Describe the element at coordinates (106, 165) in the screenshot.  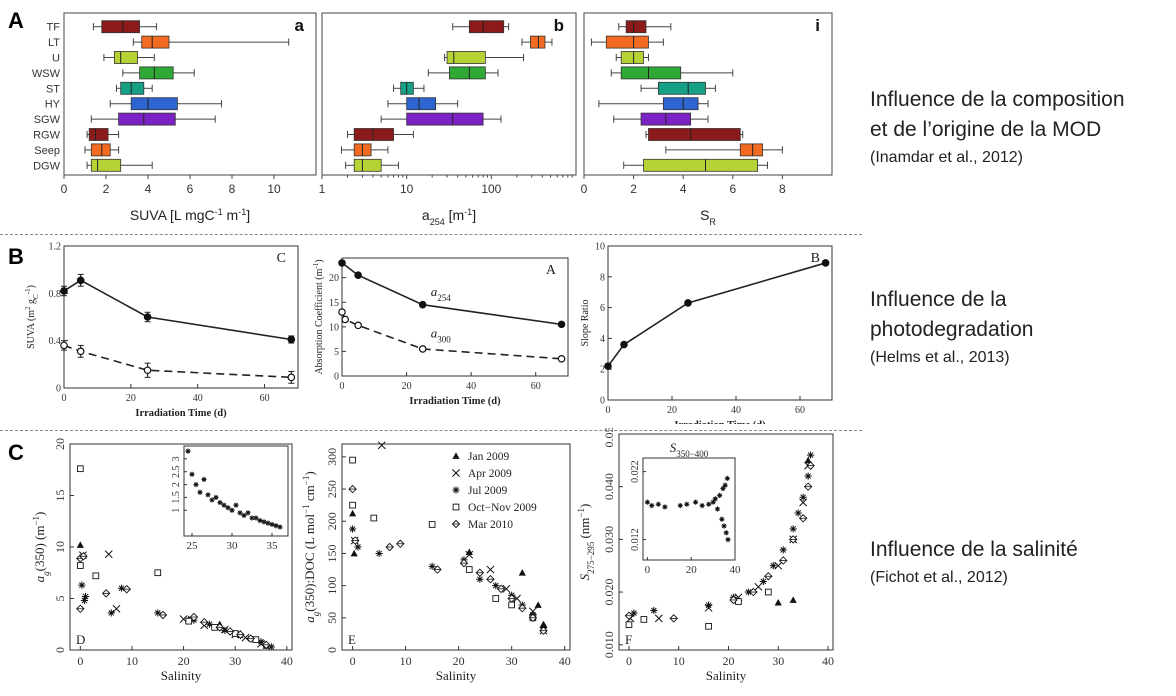
I see `box-dgw` at that location.